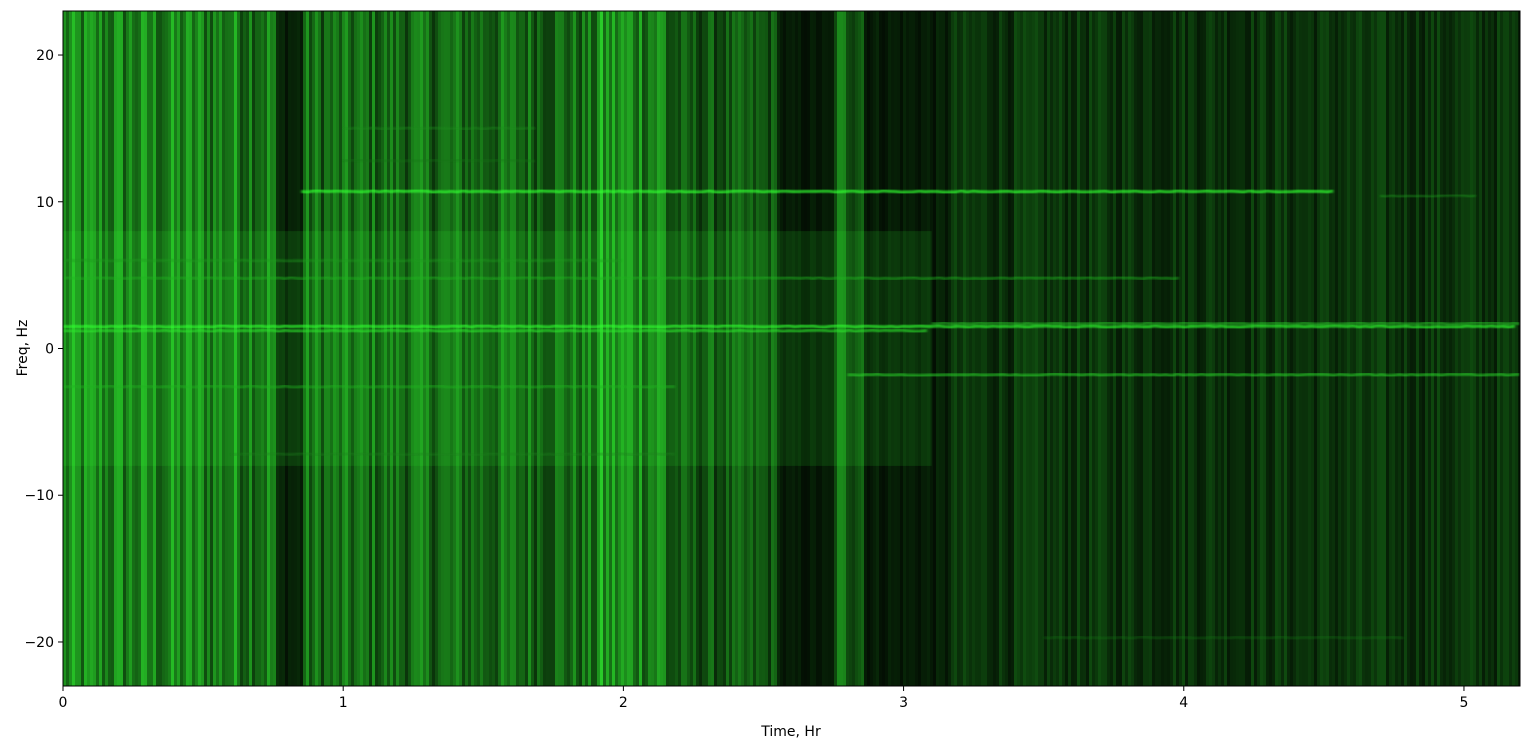  Describe the element at coordinates (63, 703) in the screenshot. I see `x-tick-label: 0` at that location.